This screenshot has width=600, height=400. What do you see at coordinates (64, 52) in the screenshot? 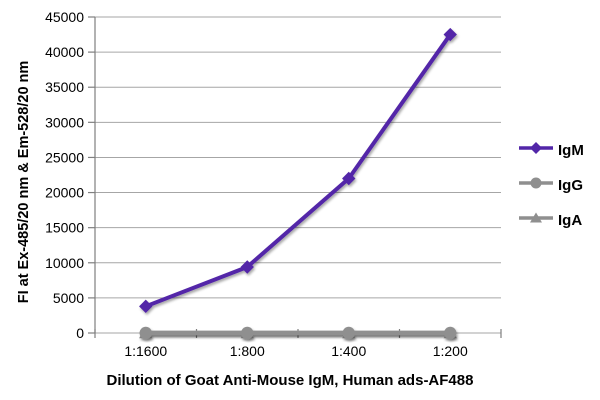
I see `y-tick-label: 40000` at bounding box center [64, 52].